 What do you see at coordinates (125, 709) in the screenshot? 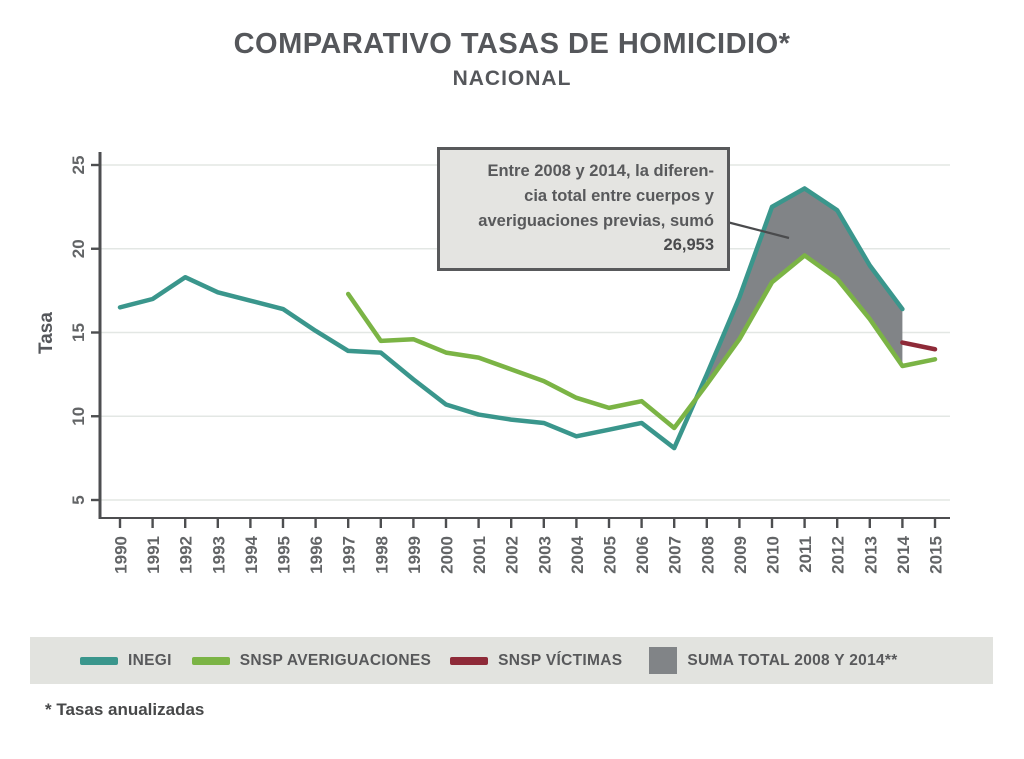
I see `footnote: * Tasas anualizadas` at bounding box center [125, 709].